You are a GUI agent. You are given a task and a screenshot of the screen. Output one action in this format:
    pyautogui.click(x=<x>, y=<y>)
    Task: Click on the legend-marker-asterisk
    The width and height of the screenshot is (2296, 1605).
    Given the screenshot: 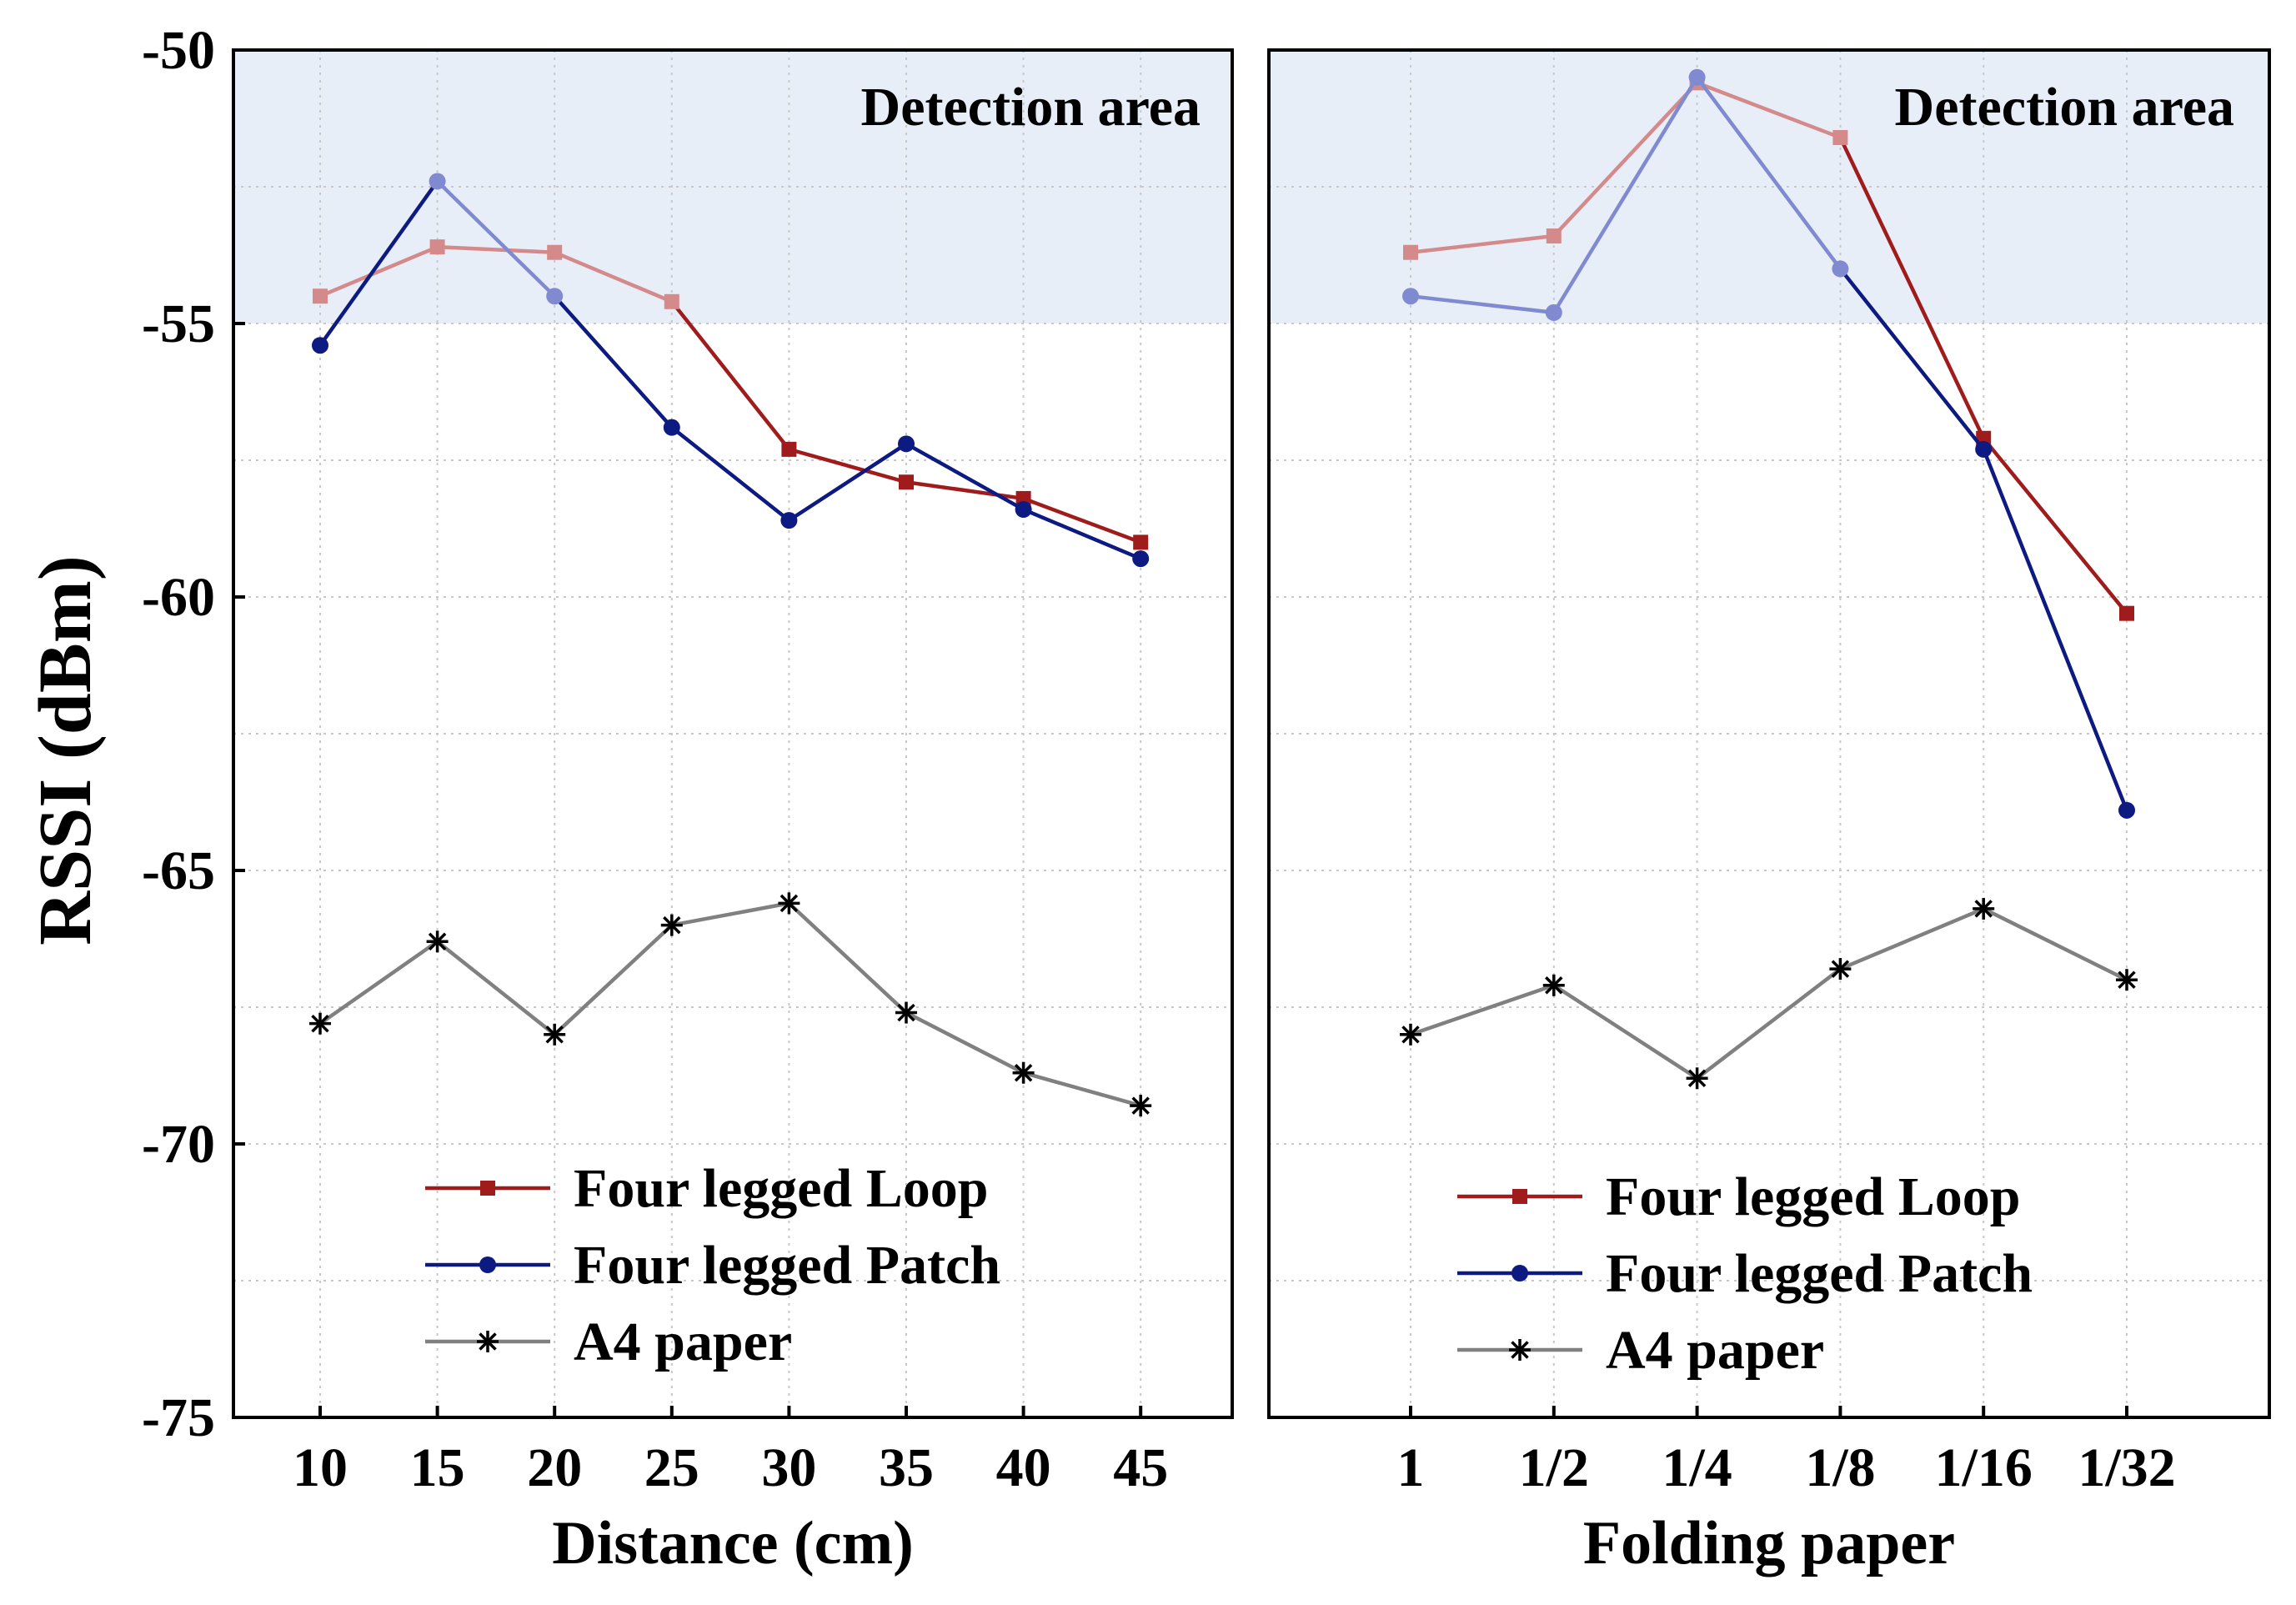 What is the action you would take?
    pyautogui.click(x=488, y=1341)
    